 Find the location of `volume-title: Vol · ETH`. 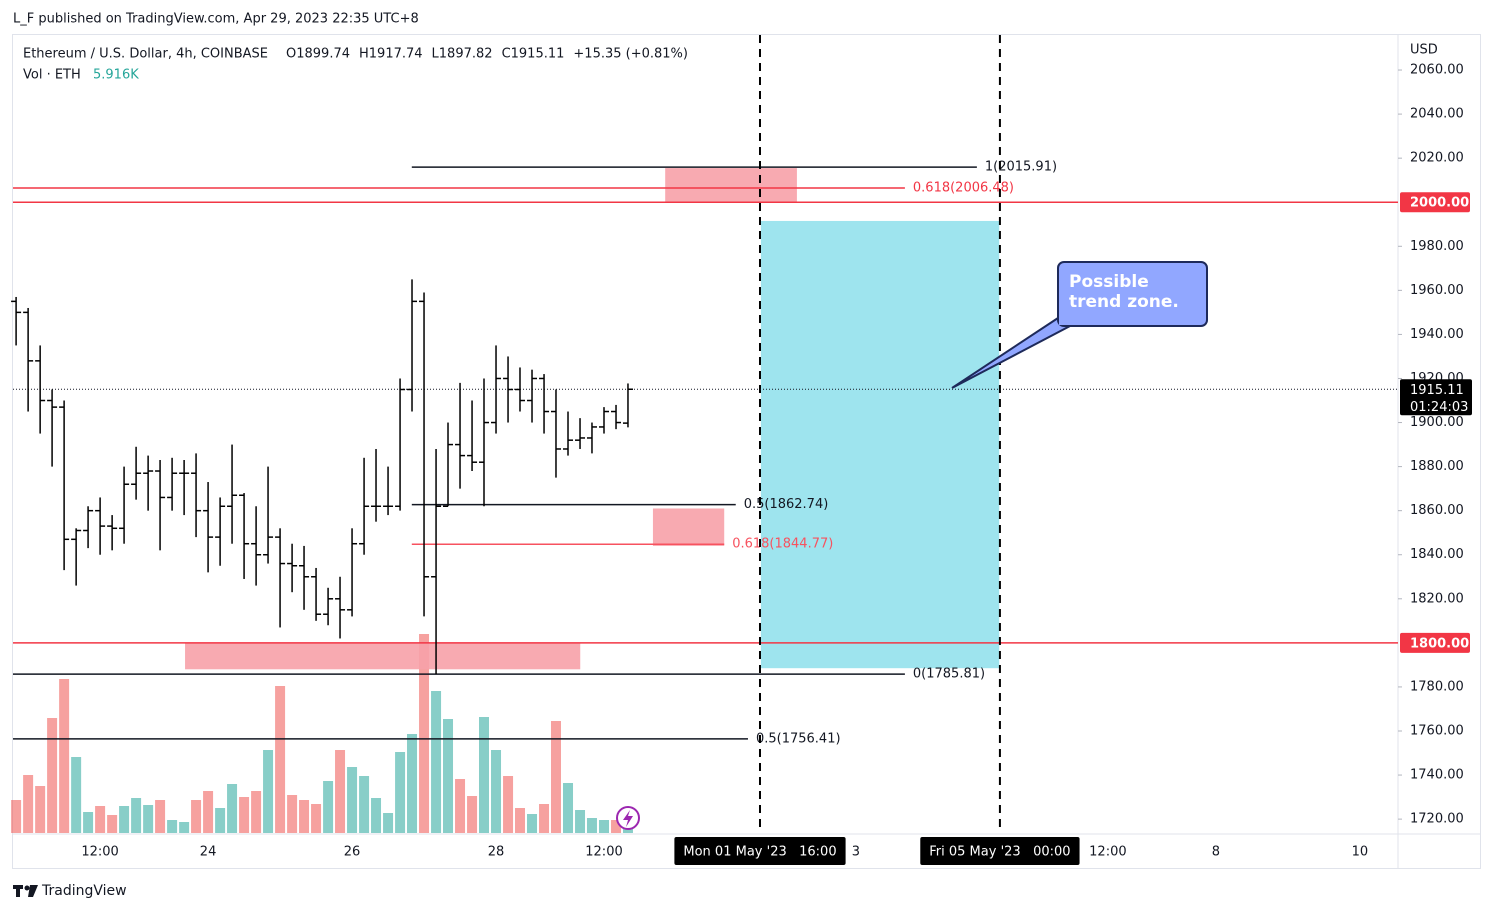

volume-title: Vol · ETH is located at coordinates (52, 75).